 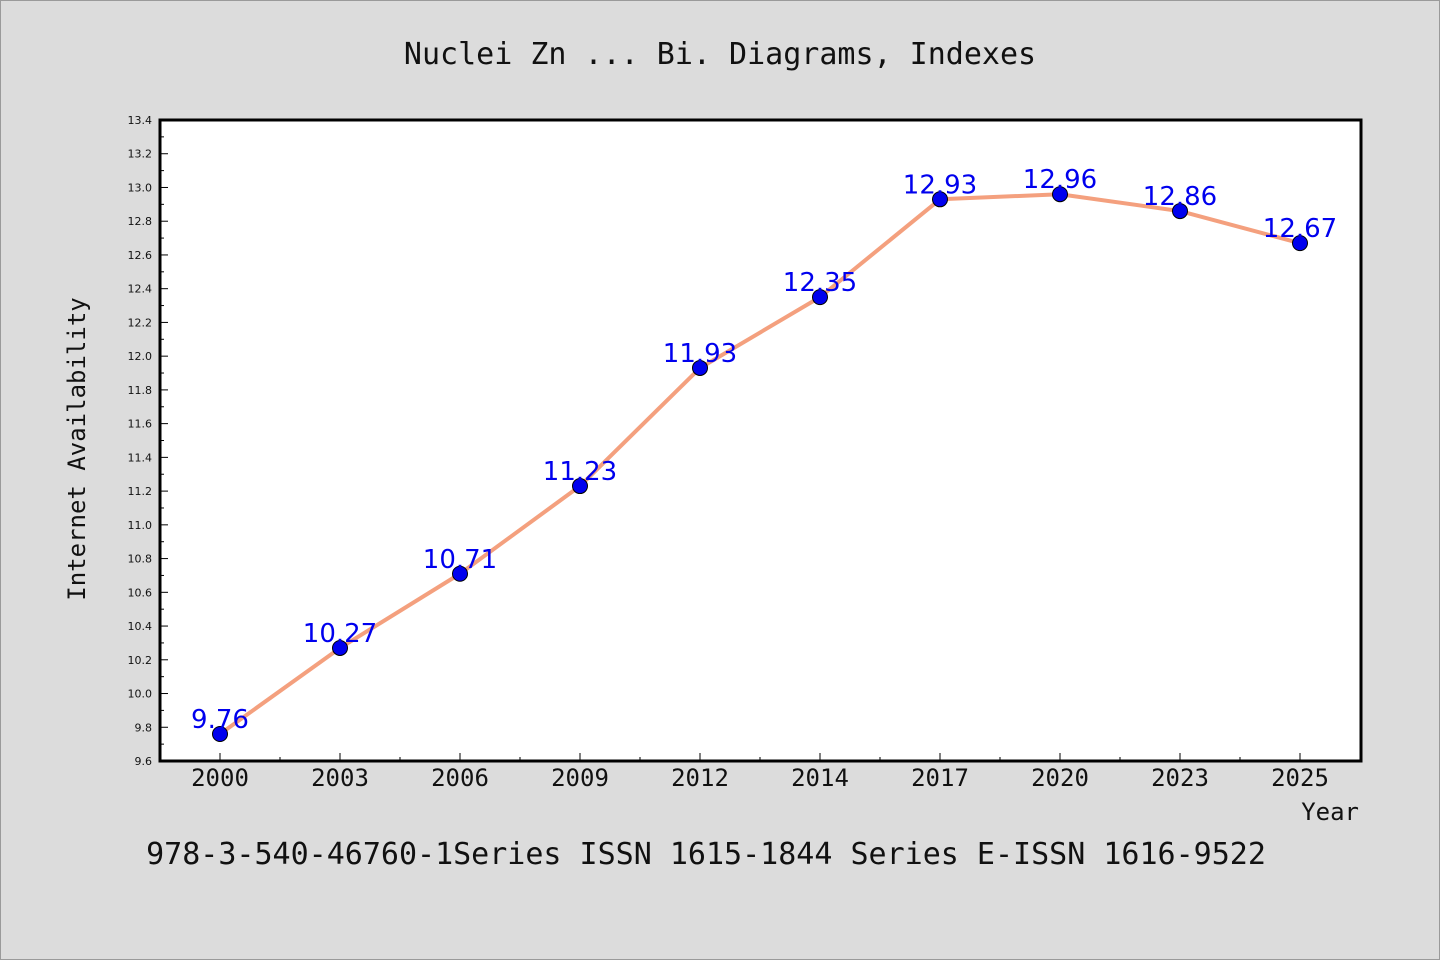 What do you see at coordinates (220, 778) in the screenshot?
I see `x-tick-label: 2000` at bounding box center [220, 778].